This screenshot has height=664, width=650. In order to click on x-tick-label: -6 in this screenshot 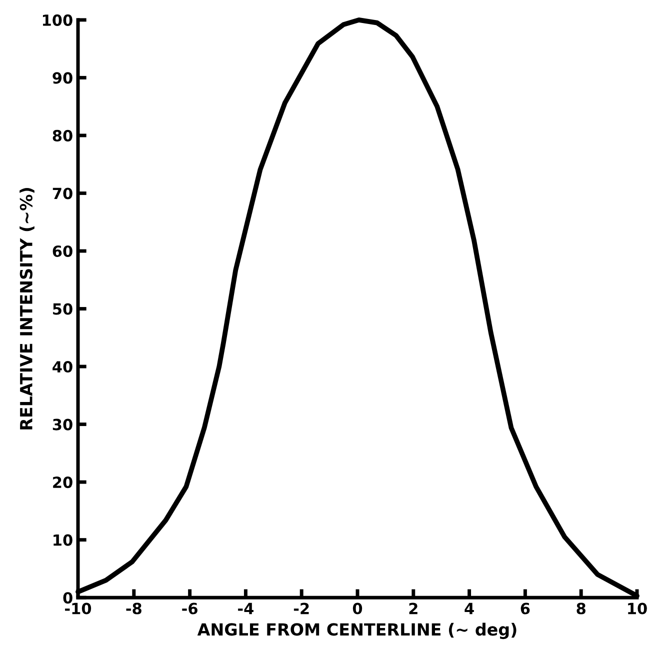, I will do `click(190, 608)`.